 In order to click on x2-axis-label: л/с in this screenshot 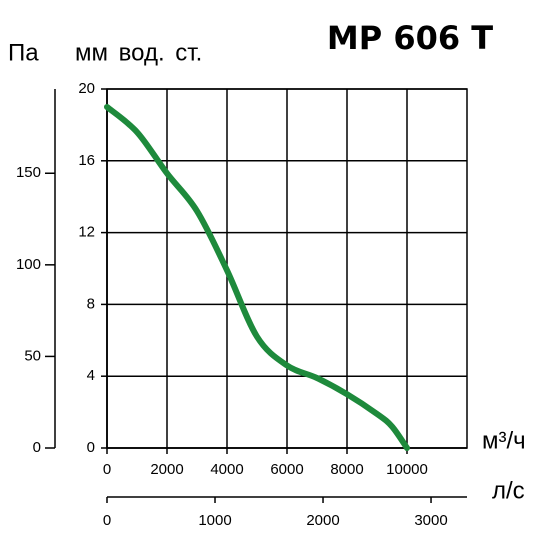, I will do `click(508, 490)`.